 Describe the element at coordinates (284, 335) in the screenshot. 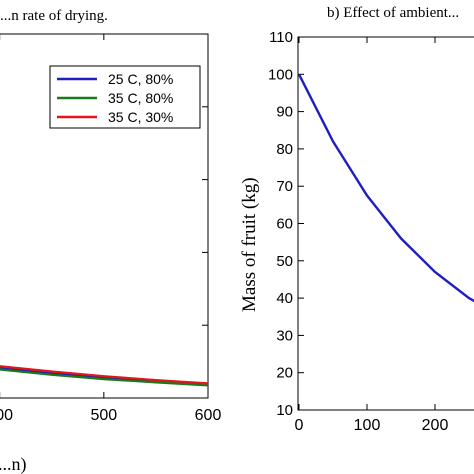

I see `right-y-tick-label-30: 30` at that location.